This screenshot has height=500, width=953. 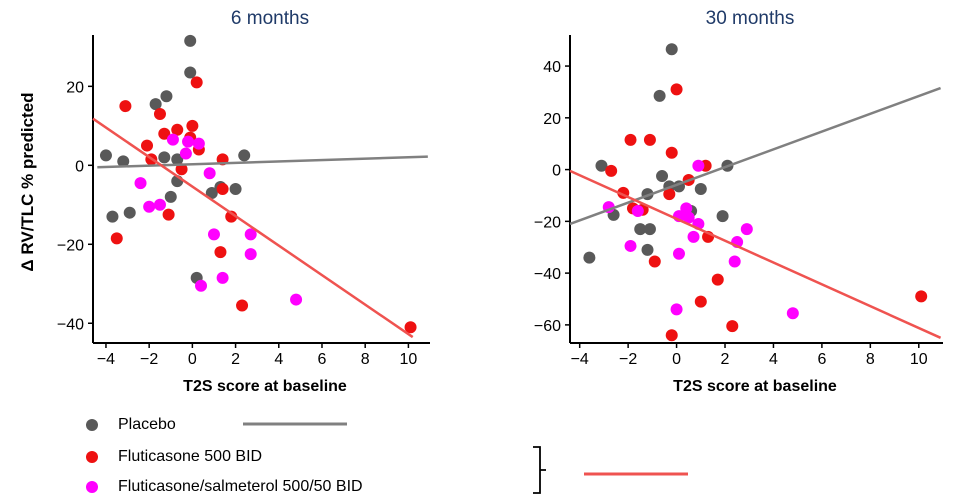 I want to click on right-y-tick-label: 0, so click(x=556, y=171).